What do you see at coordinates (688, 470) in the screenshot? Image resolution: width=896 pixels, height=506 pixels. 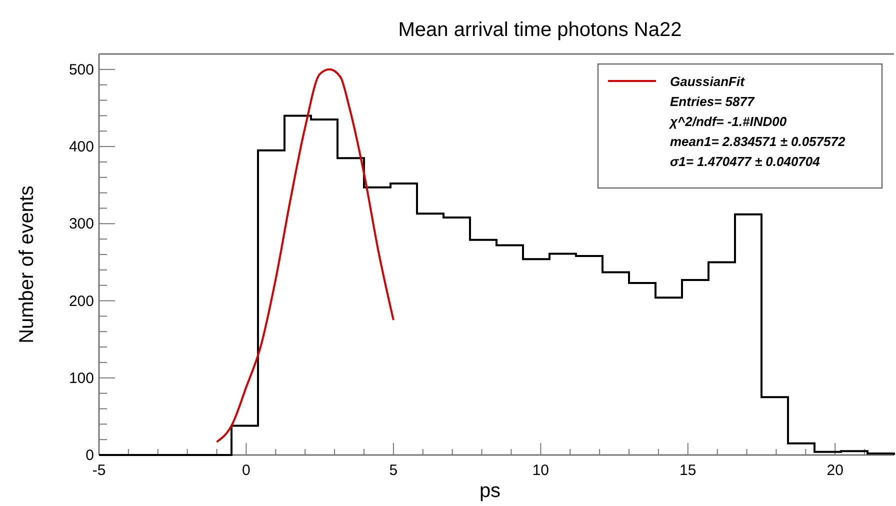 I see `x-tick-label: 15` at bounding box center [688, 470].